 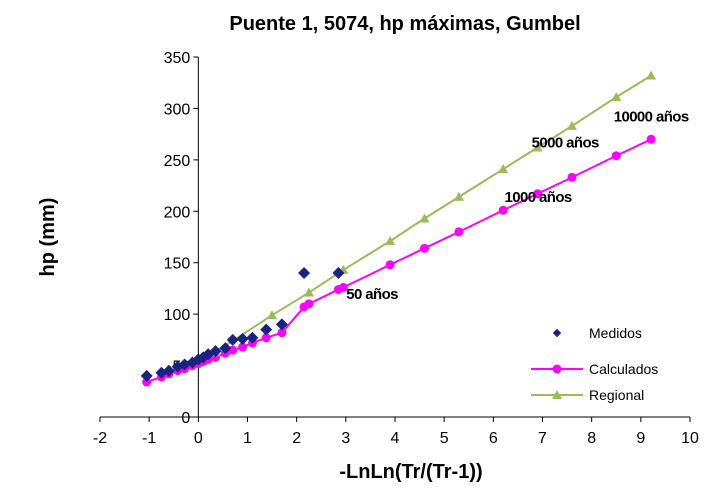 I want to click on x-tick-label: 0, so click(x=198, y=438).